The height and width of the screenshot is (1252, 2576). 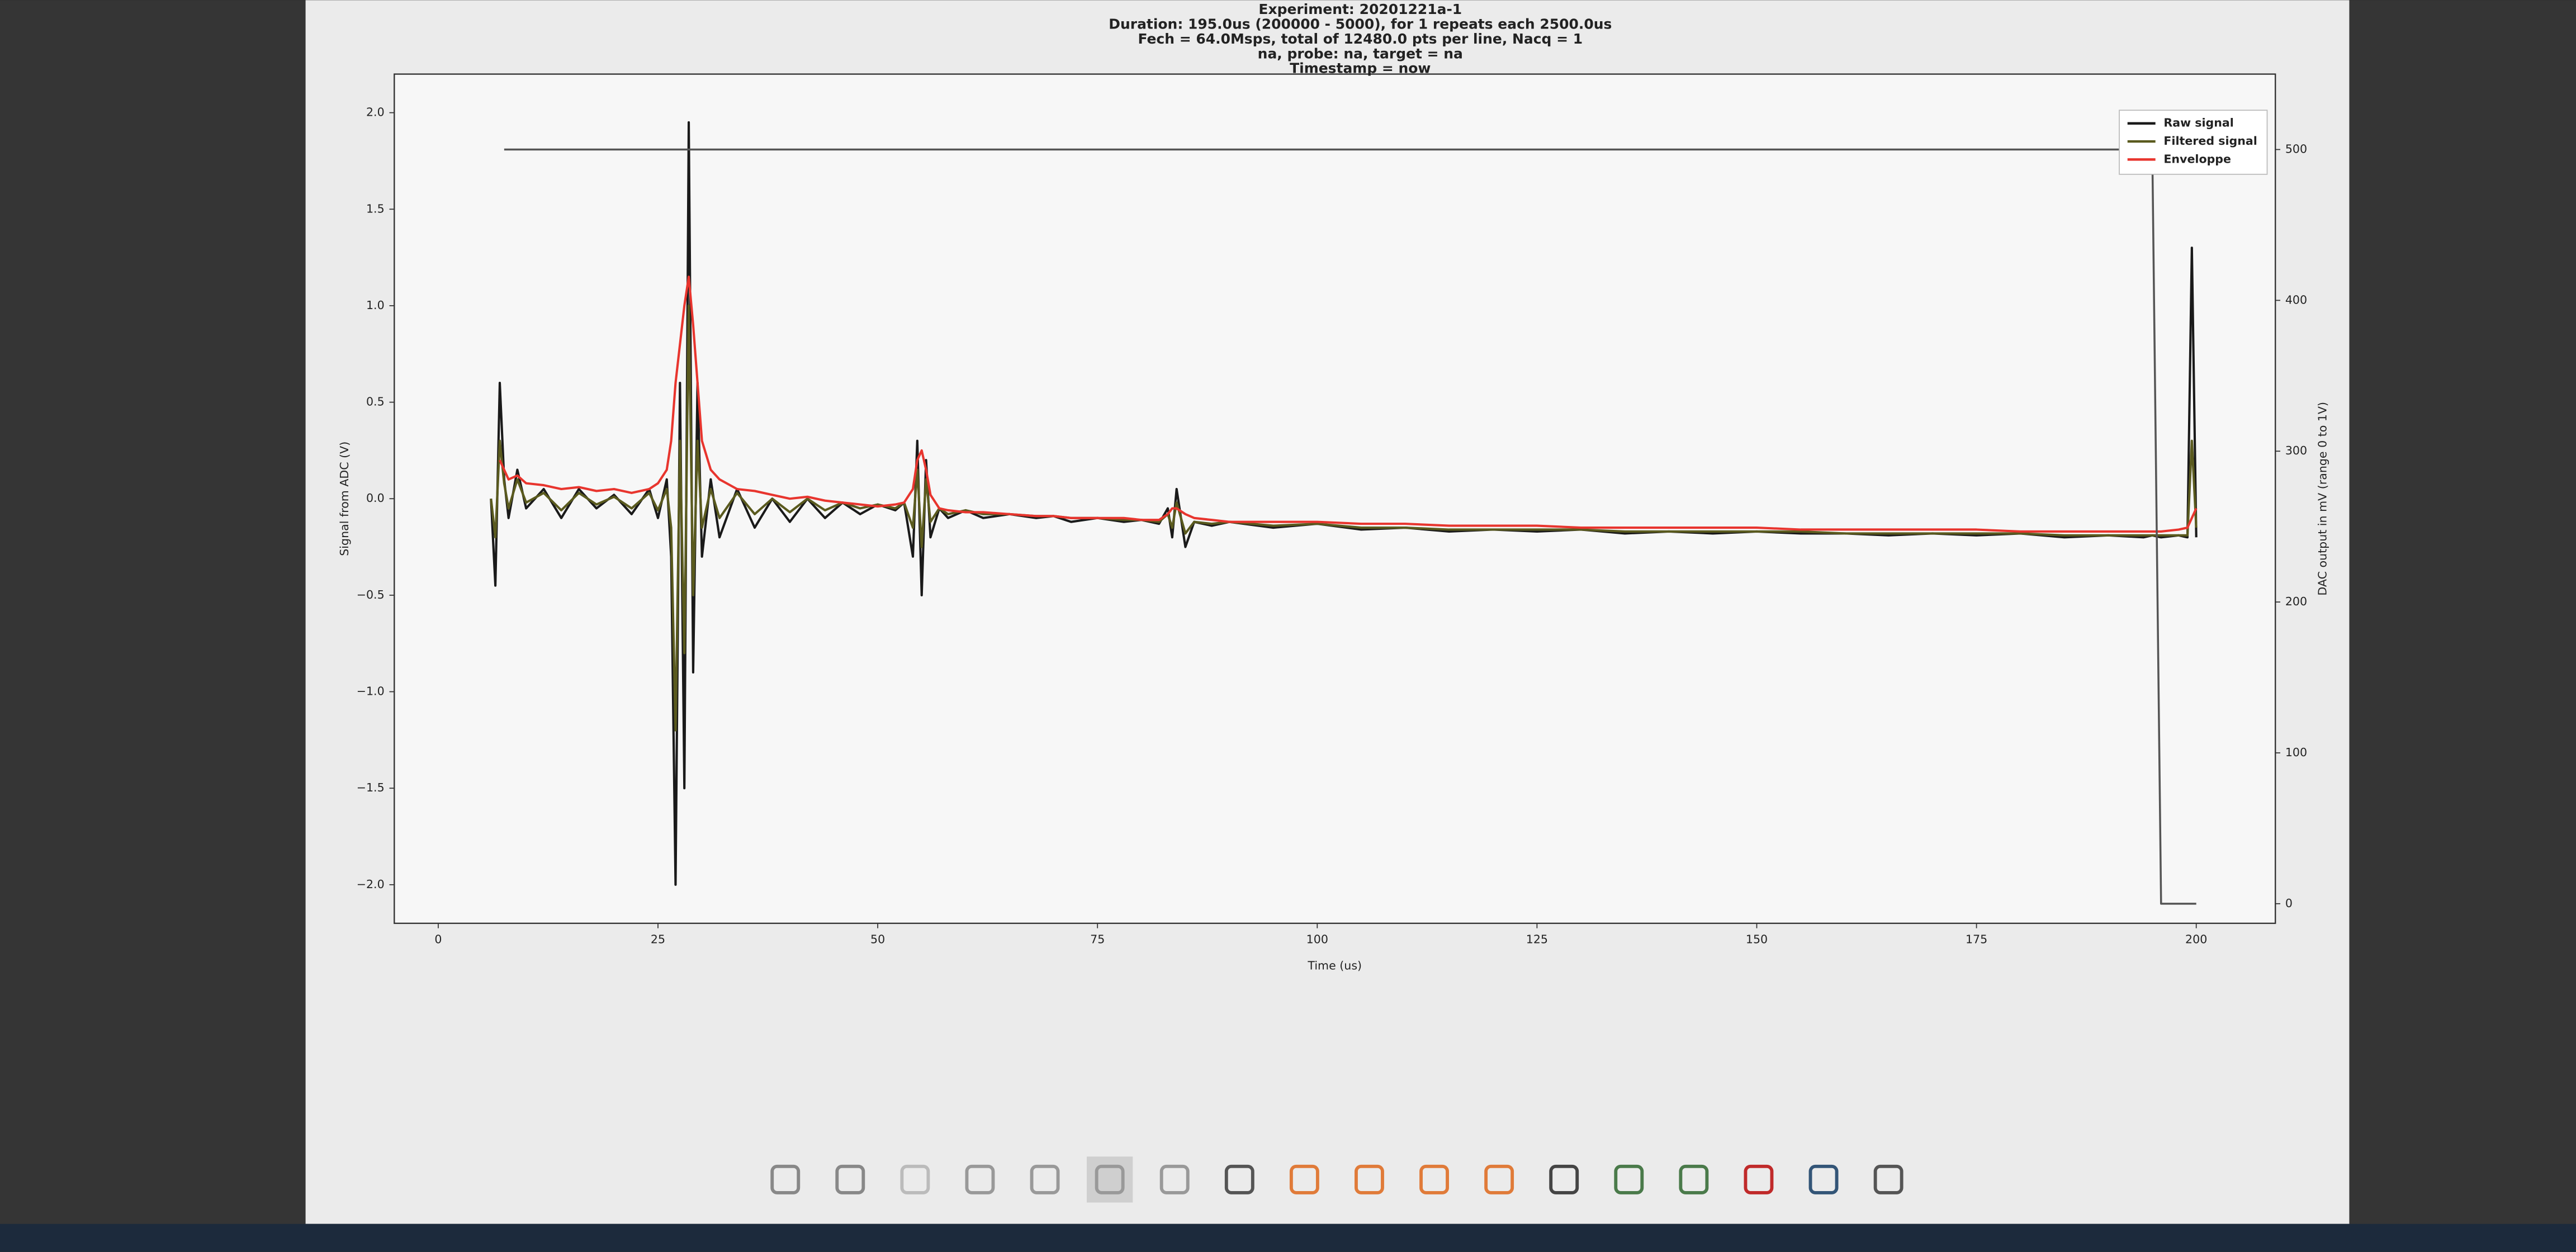 I want to click on toolbar-button-forward, so click(x=850, y=1179).